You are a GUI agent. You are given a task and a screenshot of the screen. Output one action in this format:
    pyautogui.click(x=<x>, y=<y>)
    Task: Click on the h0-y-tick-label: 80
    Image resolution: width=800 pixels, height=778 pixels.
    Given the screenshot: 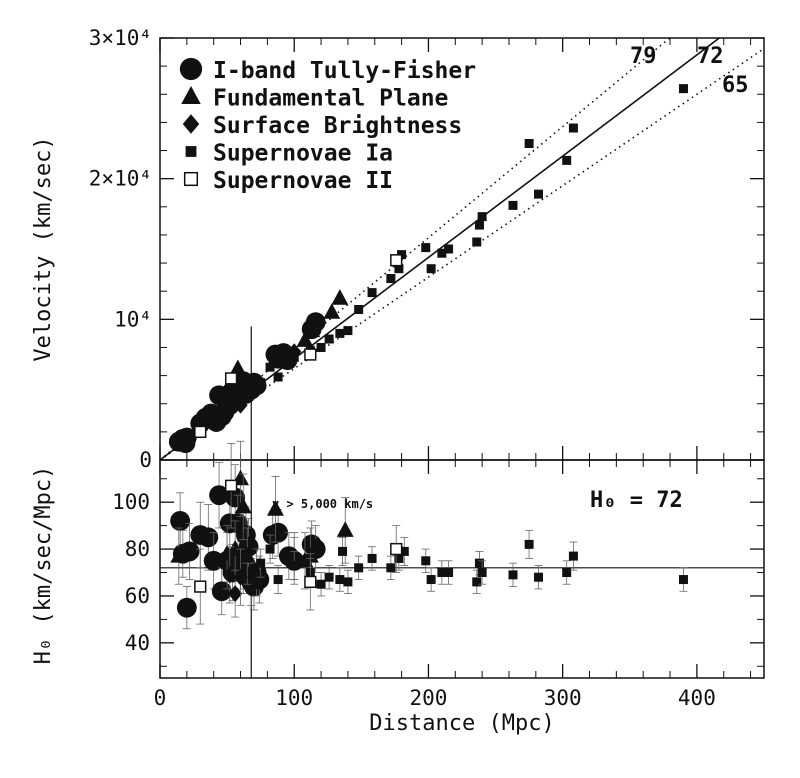 What is the action you would take?
    pyautogui.click(x=137, y=549)
    